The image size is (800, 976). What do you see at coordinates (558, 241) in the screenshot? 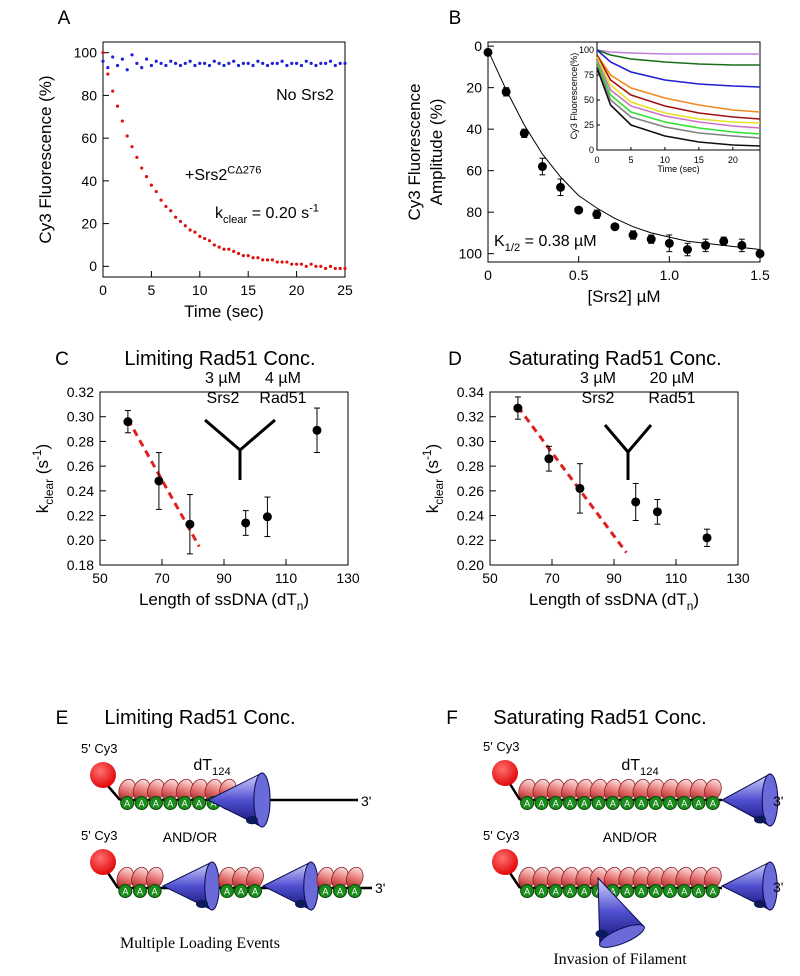
I see `text-part: = 0.38 µM` at bounding box center [558, 241].